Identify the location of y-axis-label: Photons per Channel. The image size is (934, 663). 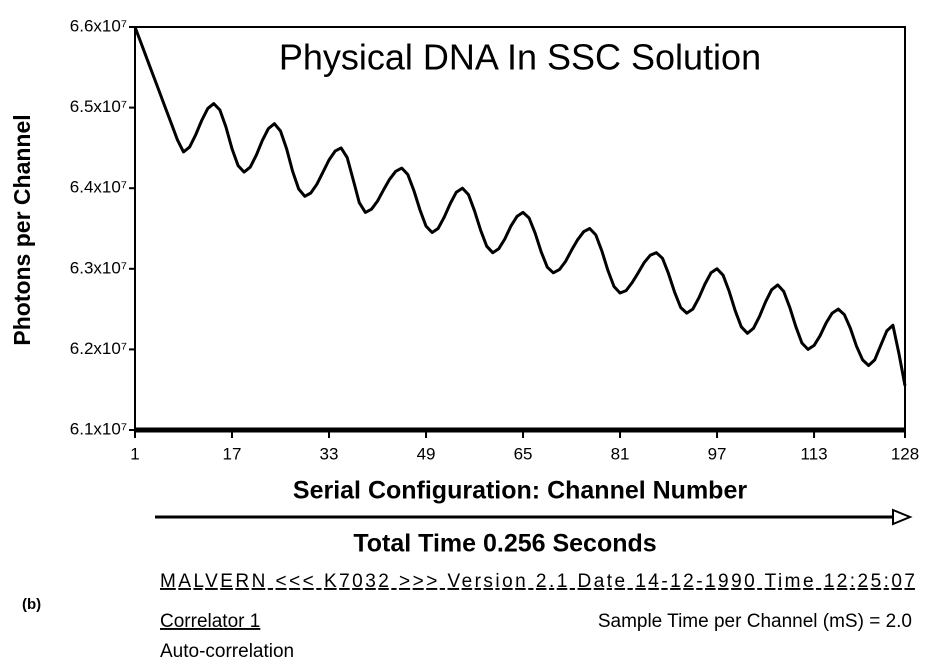
(22, 229).